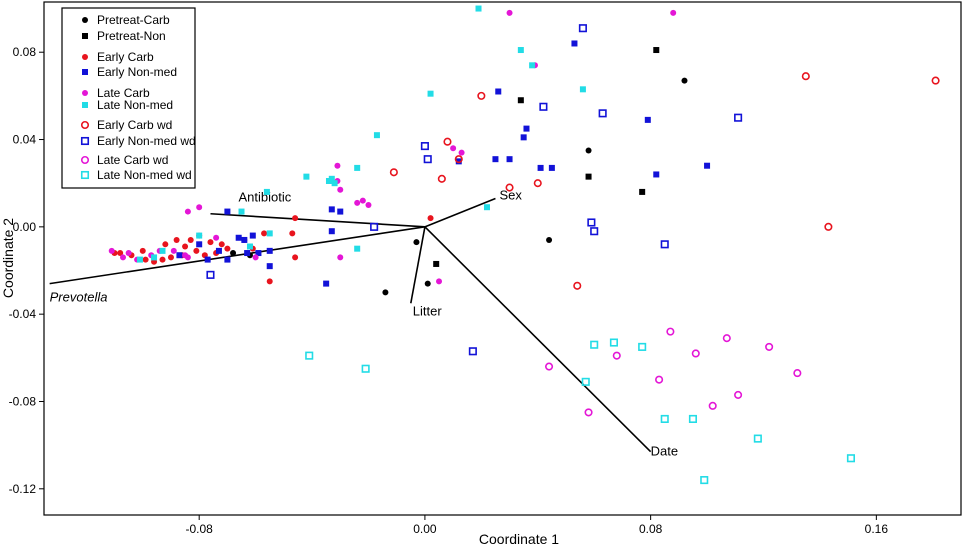 The width and height of the screenshot is (964, 547). I want to click on date-vector, so click(538, 339).